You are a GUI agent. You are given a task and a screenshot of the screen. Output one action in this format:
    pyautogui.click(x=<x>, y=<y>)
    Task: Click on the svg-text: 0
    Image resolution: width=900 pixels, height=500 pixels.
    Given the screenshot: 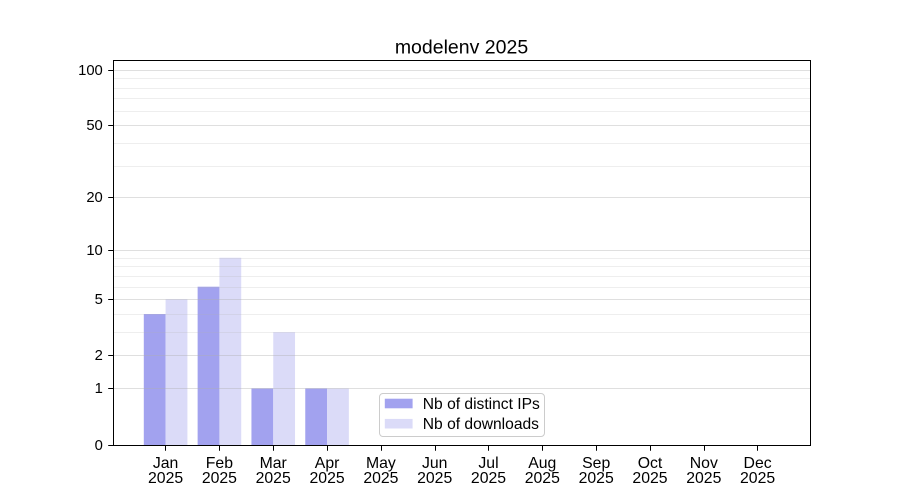 What is the action you would take?
    pyautogui.click(x=99, y=446)
    